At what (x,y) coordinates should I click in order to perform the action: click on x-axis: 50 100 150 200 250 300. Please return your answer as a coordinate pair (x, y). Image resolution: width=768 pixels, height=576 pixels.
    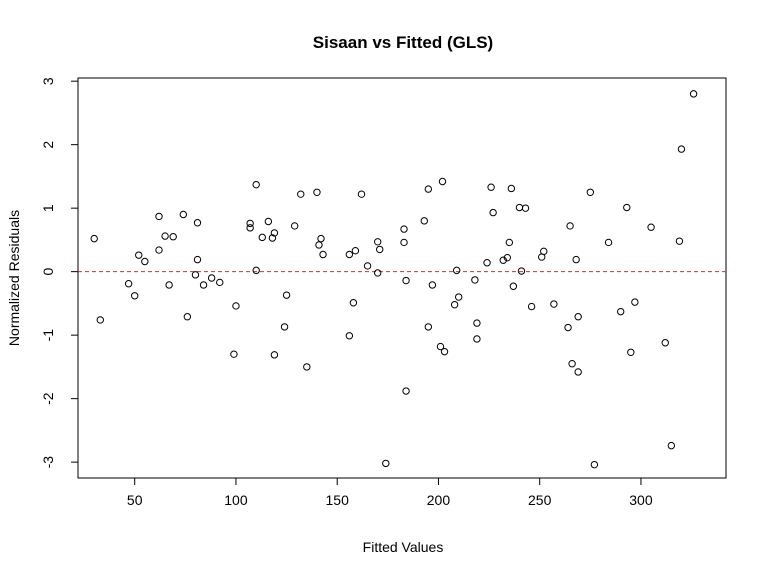
    Looking at the image, I should click on (390, 493).